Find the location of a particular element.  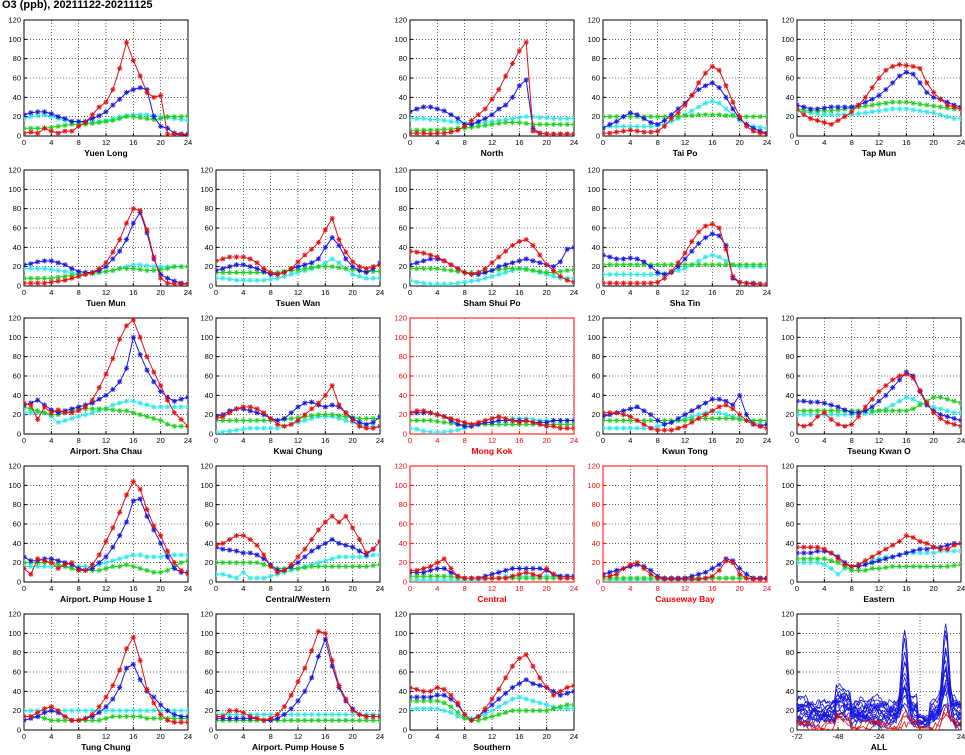

y-tick-label: 80 is located at coordinates (209, 504).